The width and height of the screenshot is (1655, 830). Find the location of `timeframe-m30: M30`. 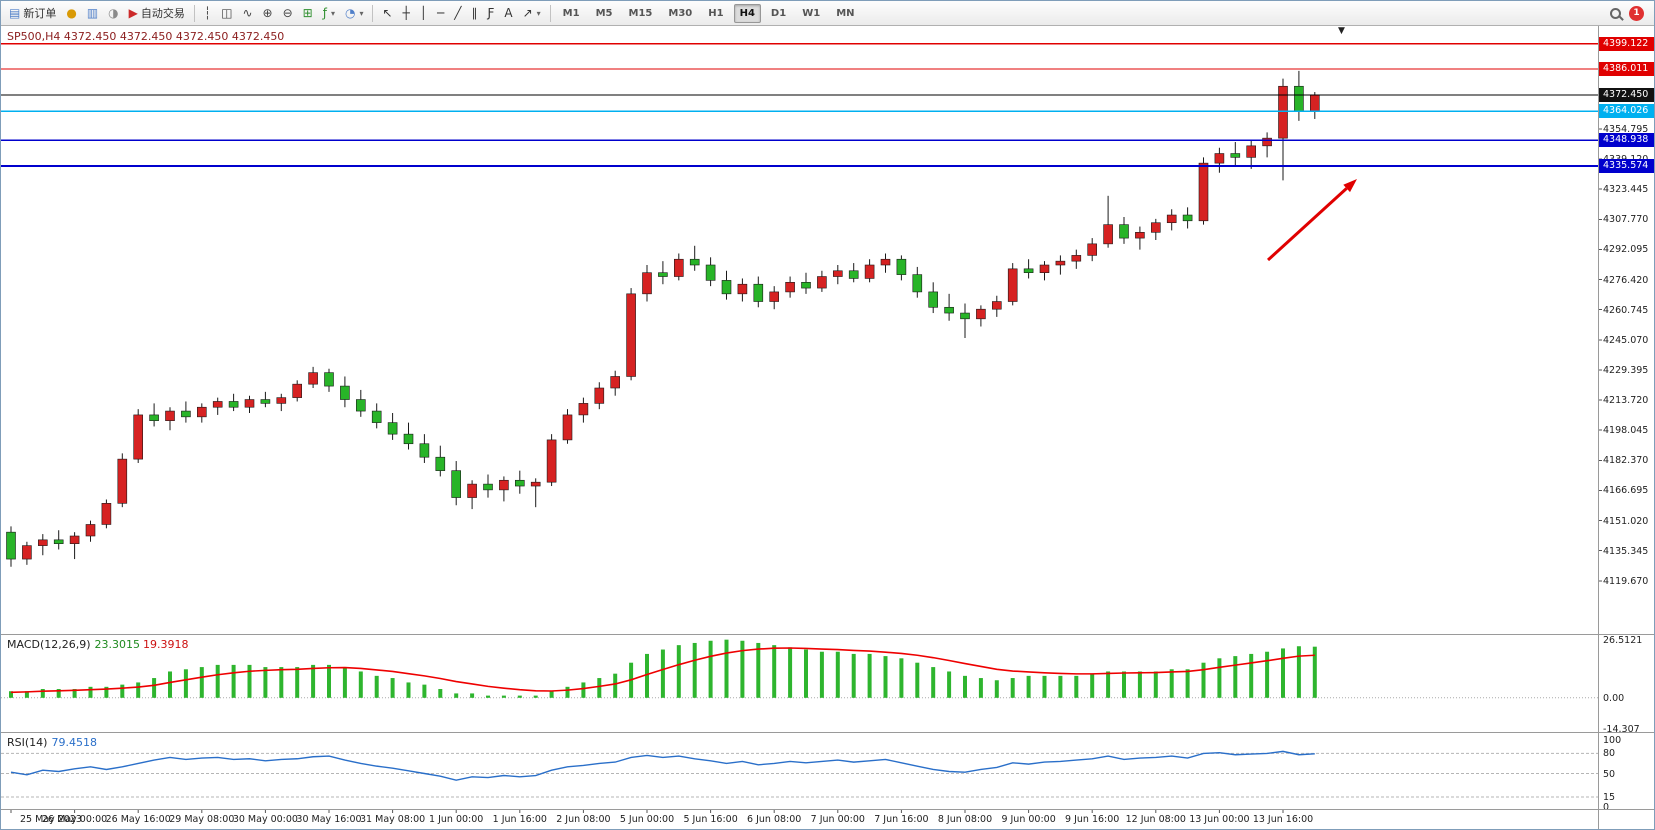

timeframe-m30: M30 is located at coordinates (680, 13).